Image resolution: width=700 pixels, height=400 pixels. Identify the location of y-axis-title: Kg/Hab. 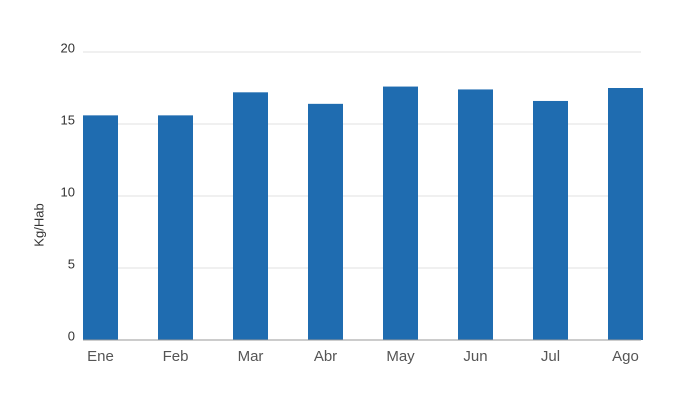
(38, 224).